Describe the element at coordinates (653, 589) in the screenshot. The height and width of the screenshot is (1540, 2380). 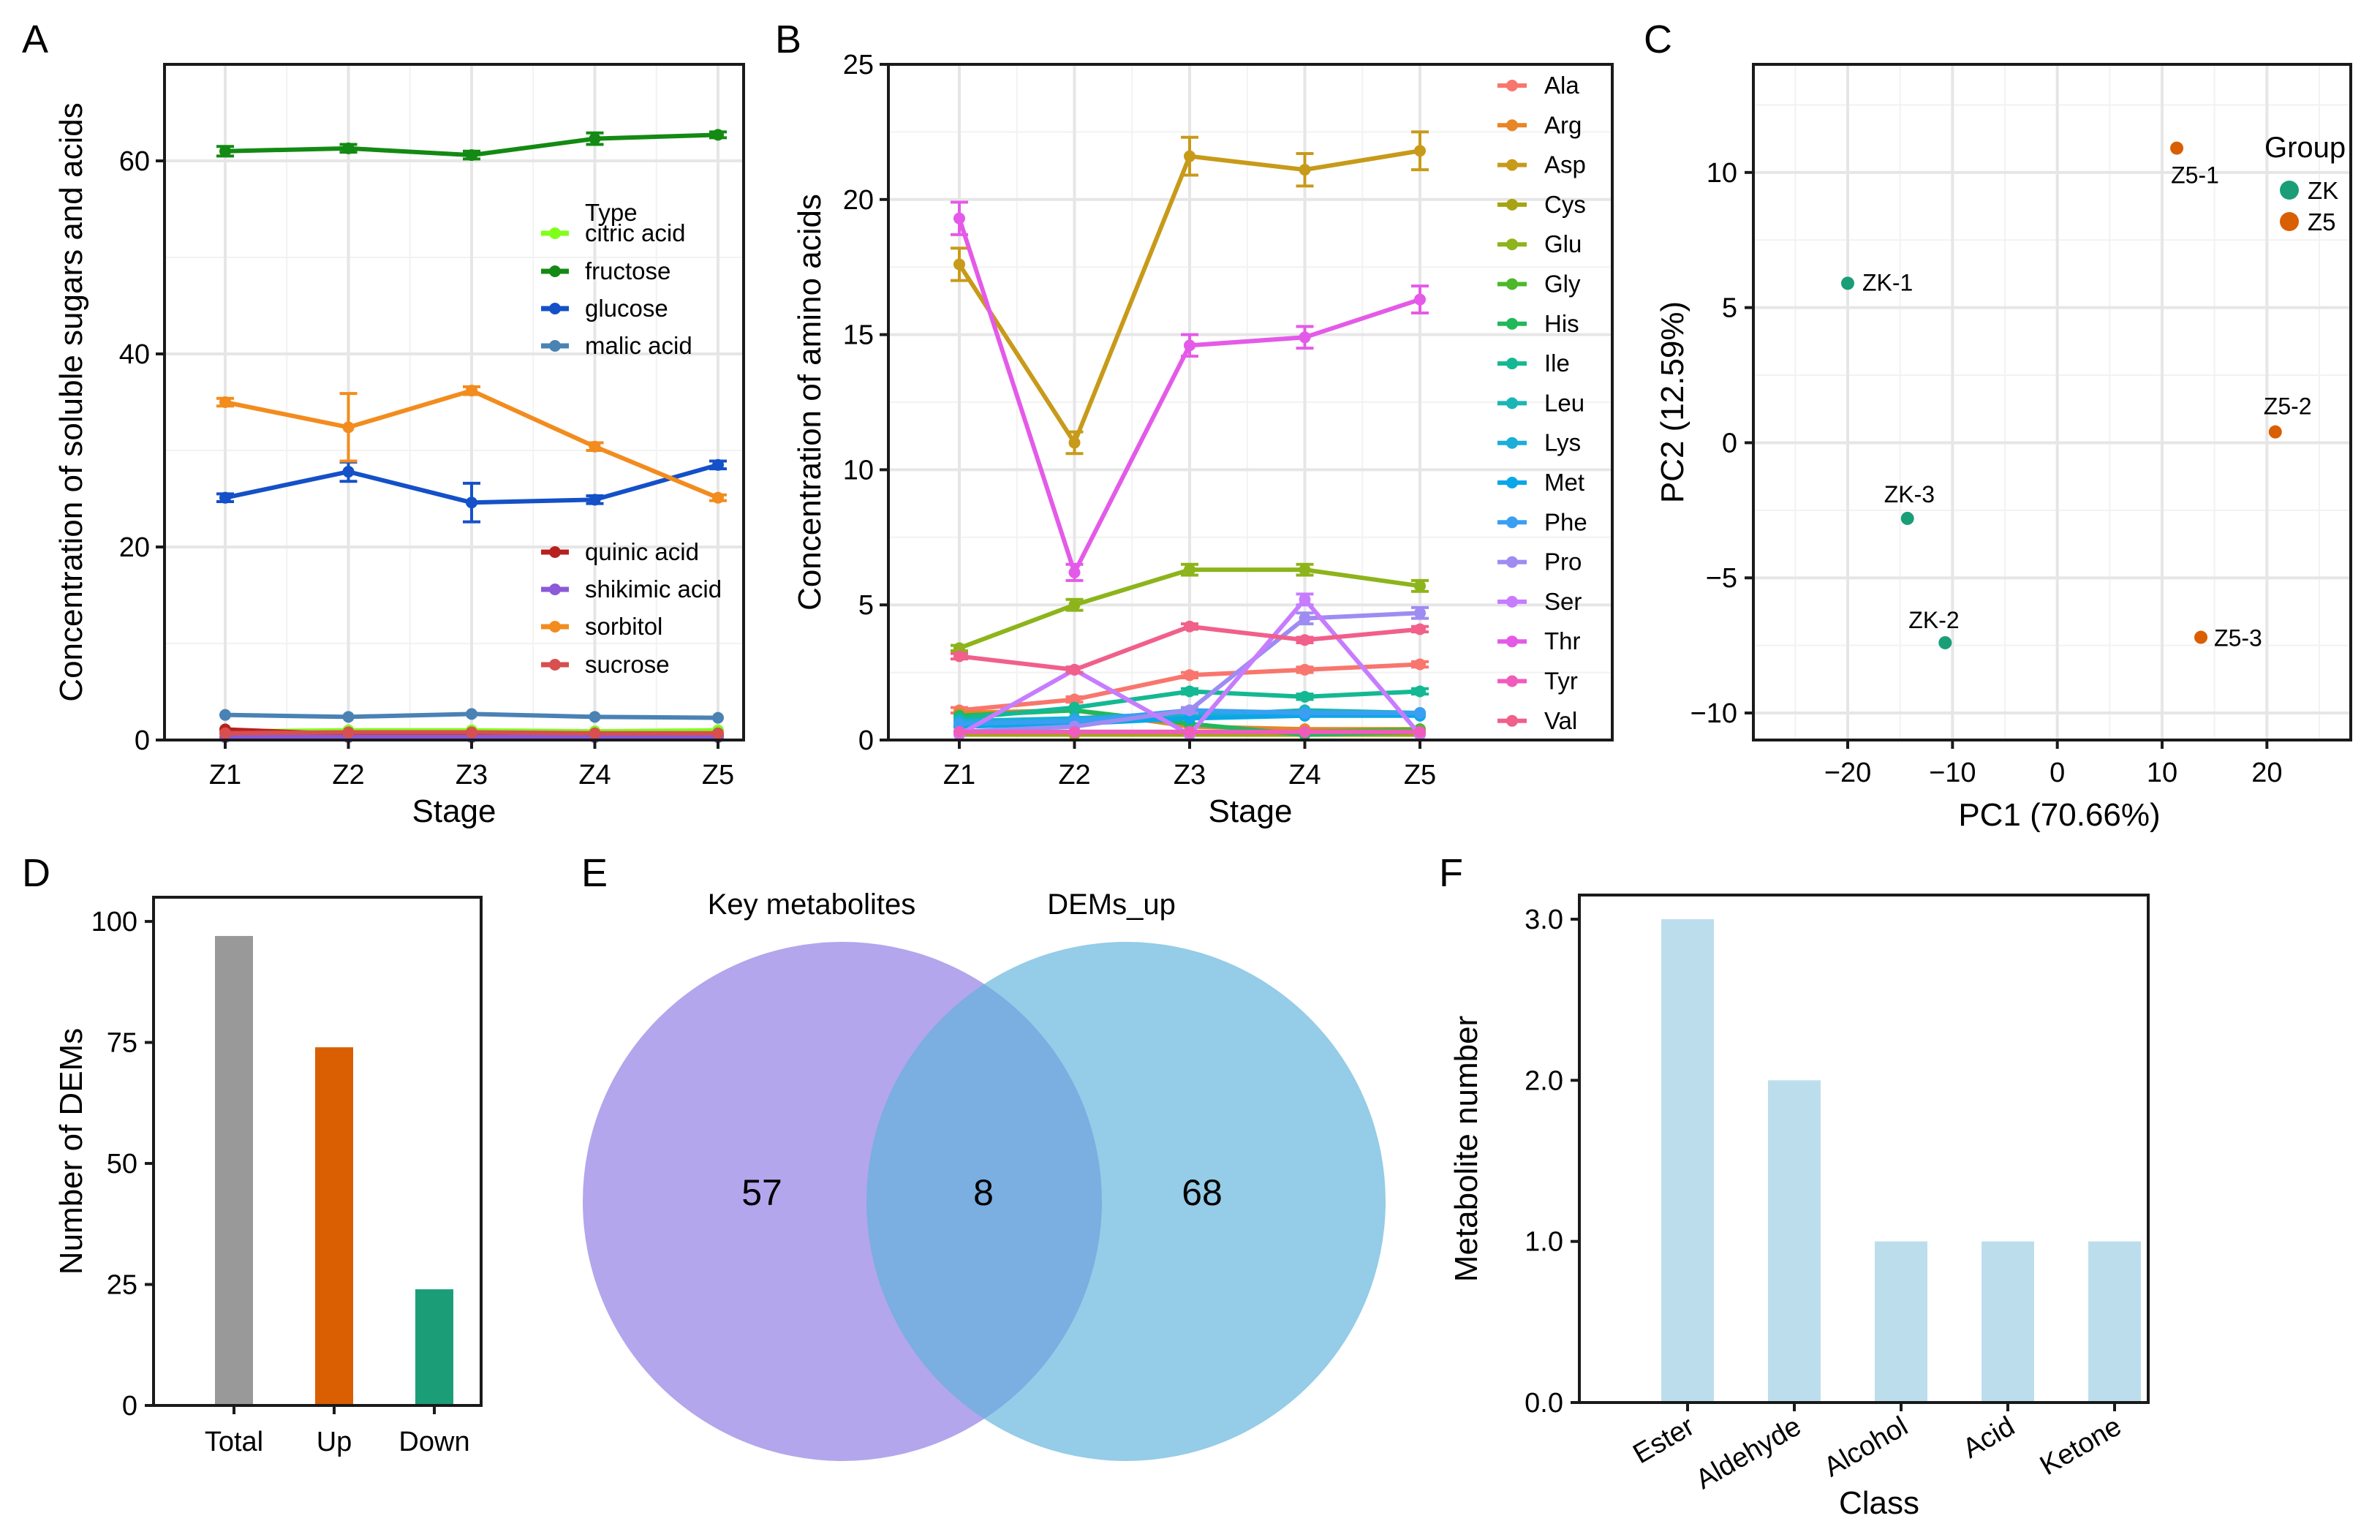
I see `legend-label: shikimic acid` at that location.